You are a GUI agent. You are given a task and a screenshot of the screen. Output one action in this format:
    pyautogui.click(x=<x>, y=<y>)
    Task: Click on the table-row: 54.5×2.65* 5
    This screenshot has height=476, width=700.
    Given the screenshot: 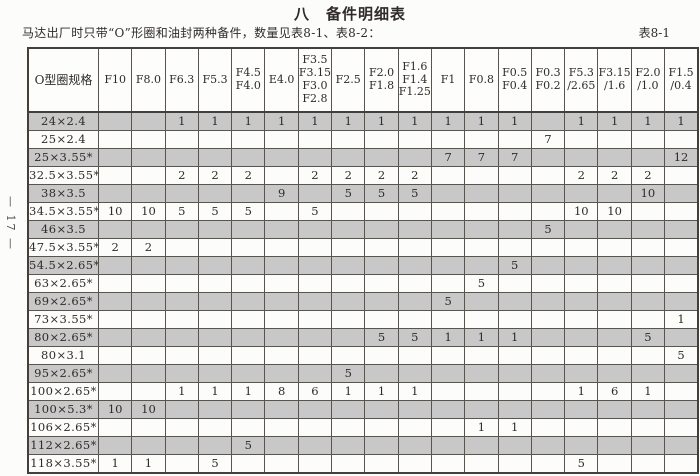 What is the action you would take?
    pyautogui.click(x=363, y=265)
    